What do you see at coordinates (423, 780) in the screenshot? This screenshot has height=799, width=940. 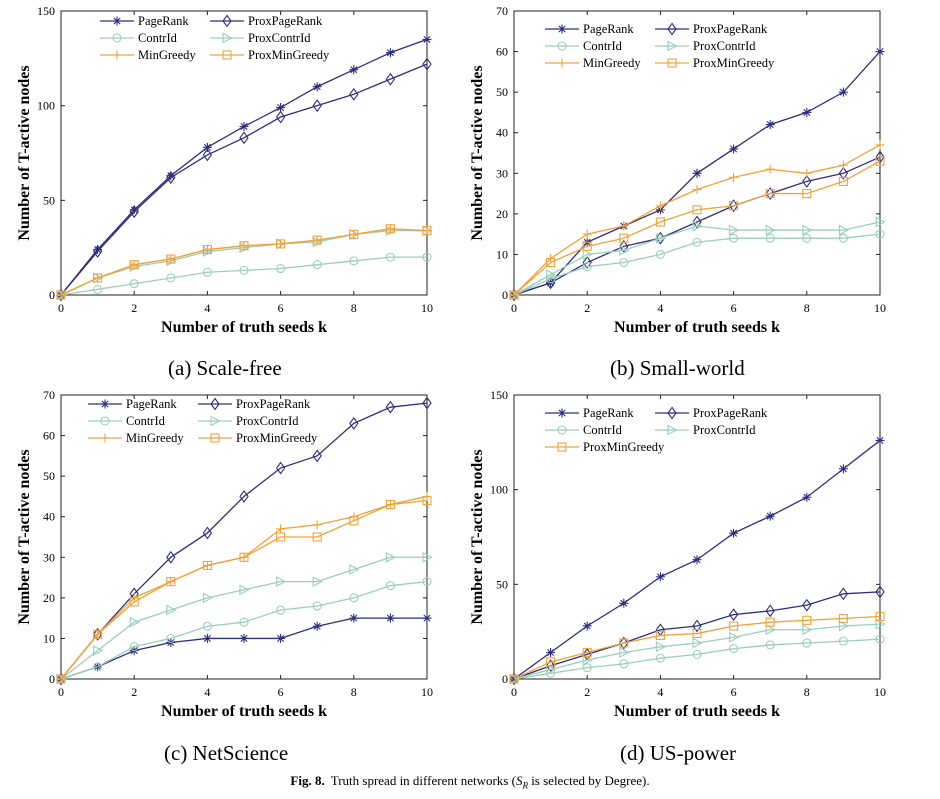 I see `caption-prefix: Truth spread in different networks (` at bounding box center [423, 780].